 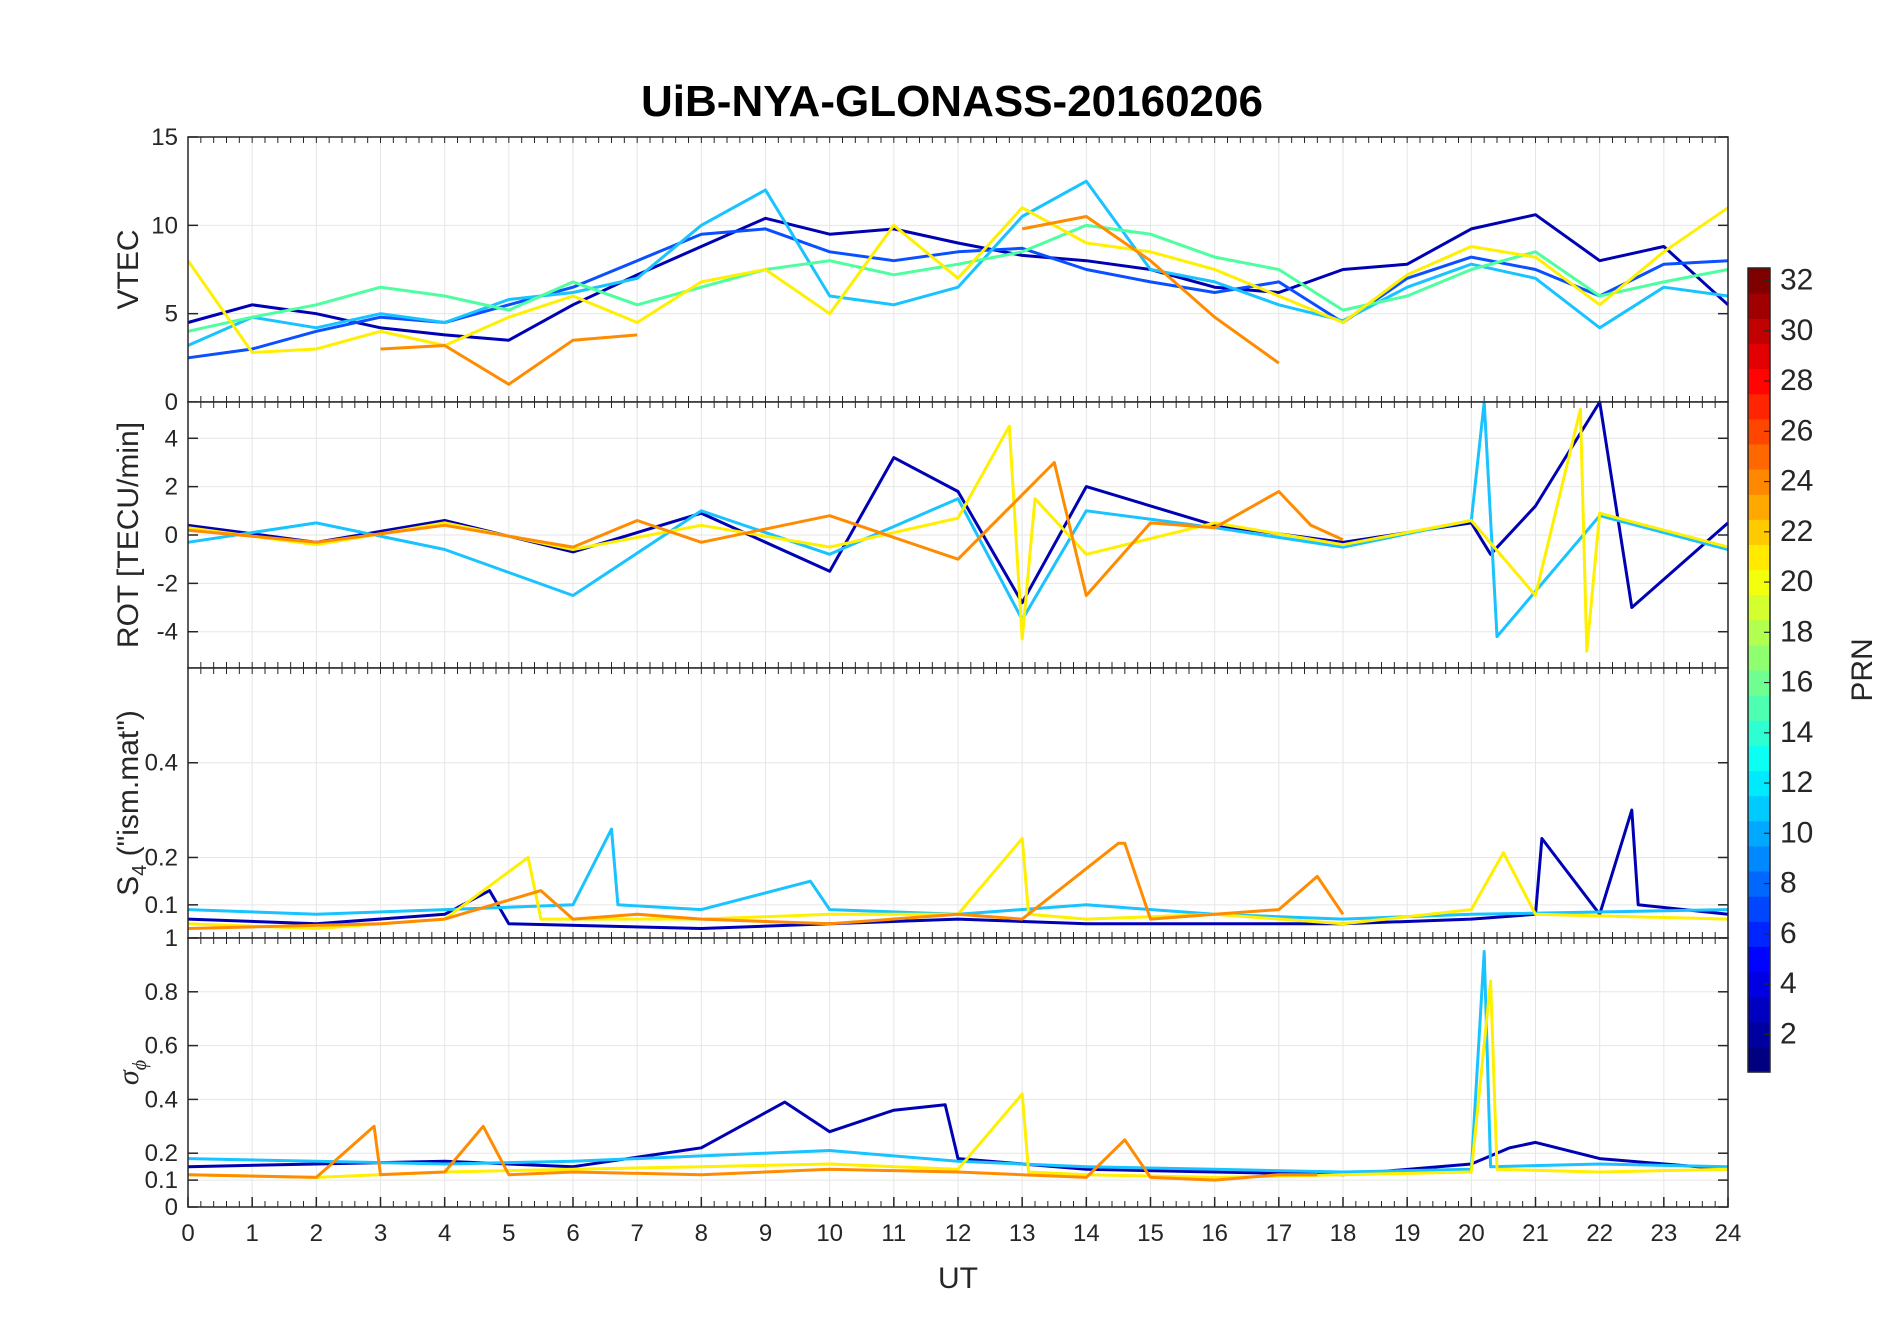 What do you see at coordinates (164, 137) in the screenshot?
I see `y-tick-label-vtec: 15` at bounding box center [164, 137].